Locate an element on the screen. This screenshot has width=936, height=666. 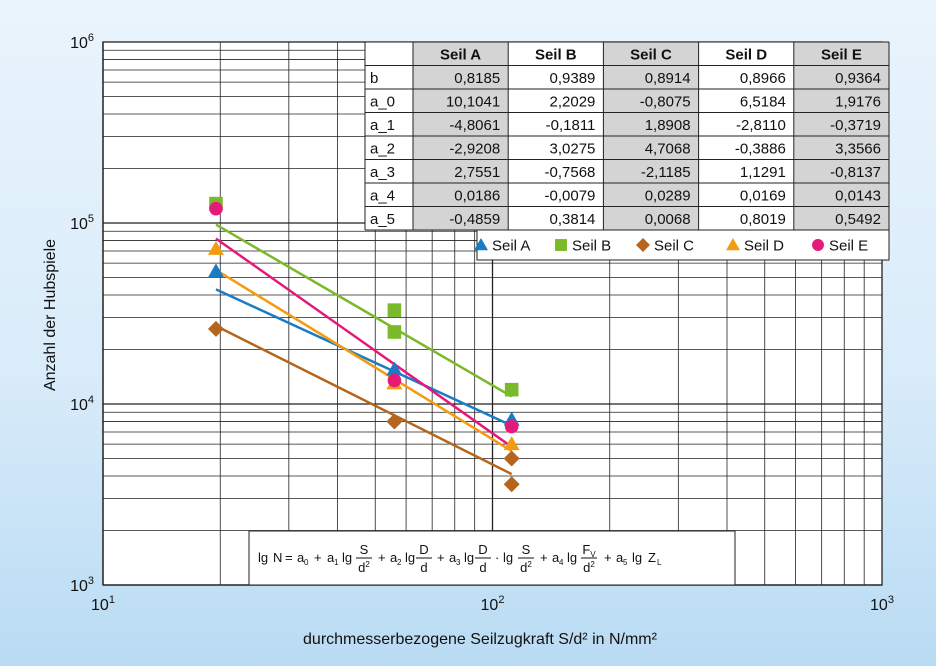
x-tick-labels: 10¹ 10² 10³ is located at coordinates (492, 604).